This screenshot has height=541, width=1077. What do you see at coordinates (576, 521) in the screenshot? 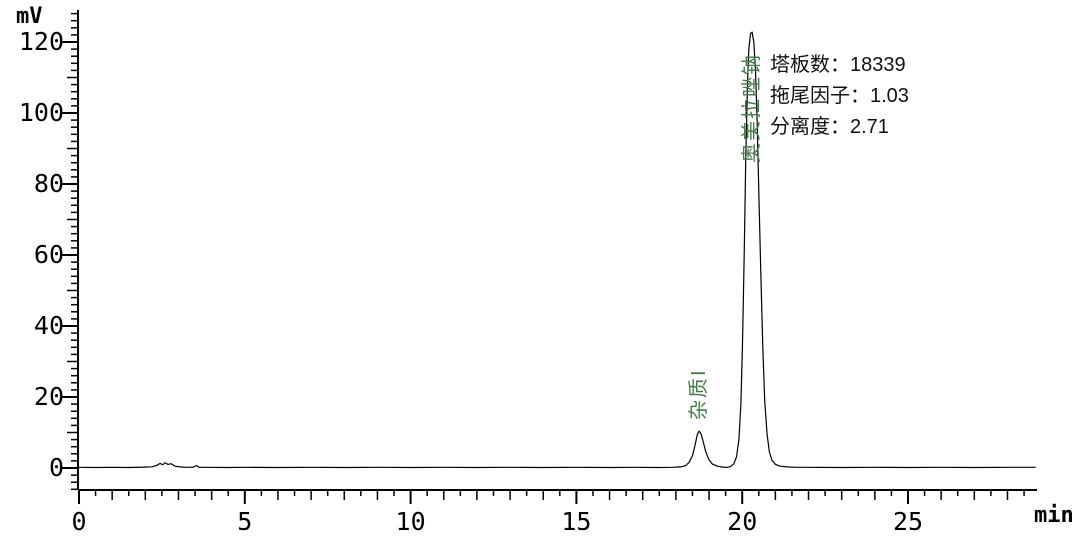
I see `svg-text: 15` at bounding box center [576, 521].